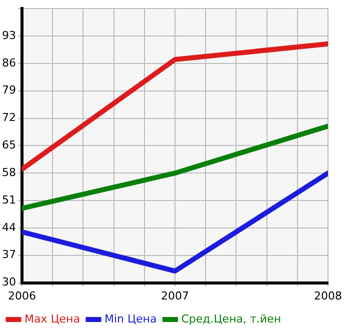 The height and width of the screenshot is (335, 345). Describe the element at coordinates (9, 90) in the screenshot. I see `y-tick-label: 79` at that location.